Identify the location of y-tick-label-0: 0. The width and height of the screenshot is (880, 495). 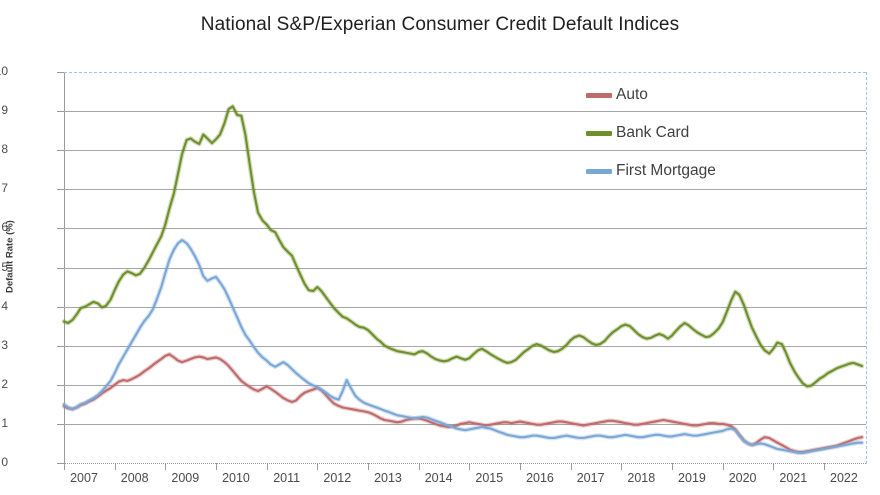
(4, 462).